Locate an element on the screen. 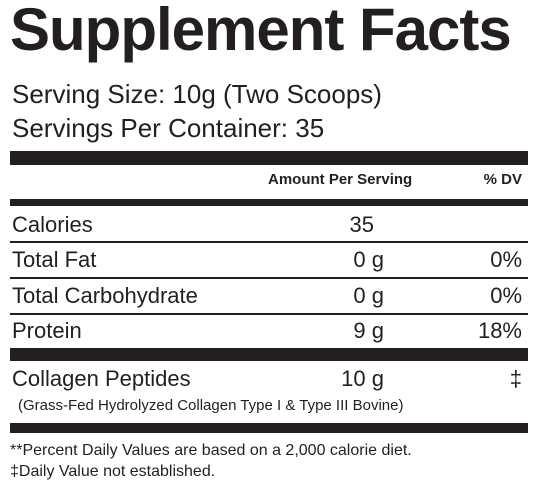 This screenshot has width=540, height=492. thick-divider-middle is located at coordinates (269, 354).